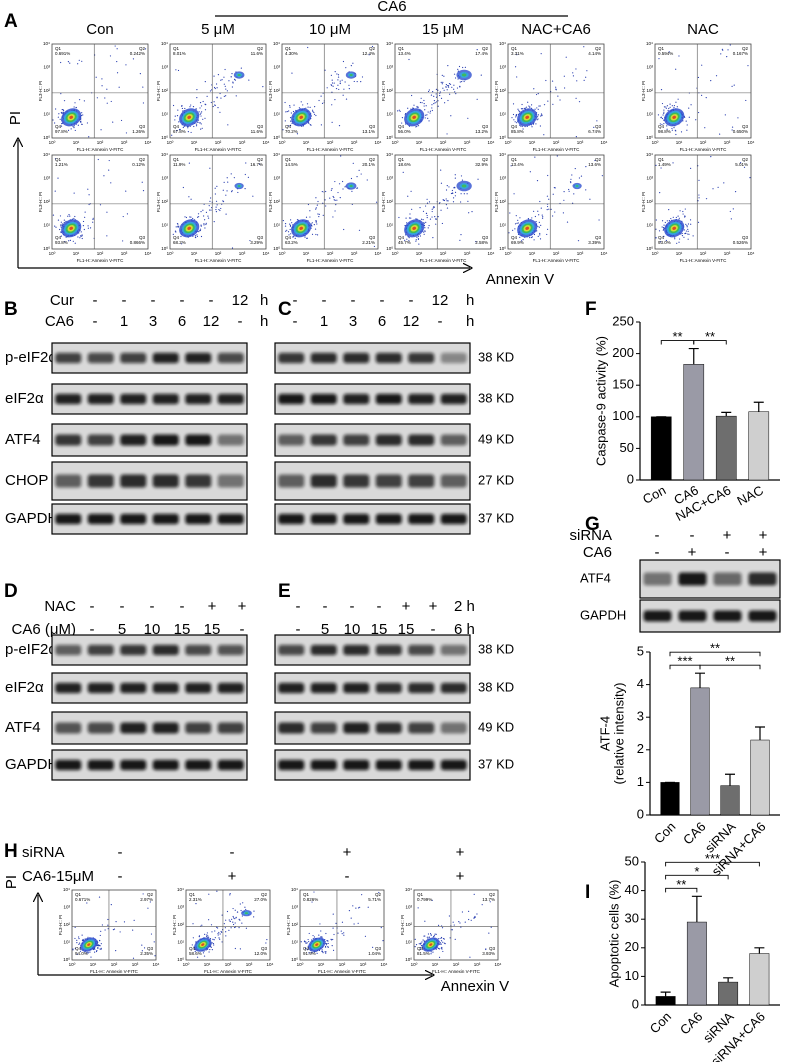 The width and height of the screenshot is (798, 1062). I want to click on kd-label: 49 KD, so click(496, 438).